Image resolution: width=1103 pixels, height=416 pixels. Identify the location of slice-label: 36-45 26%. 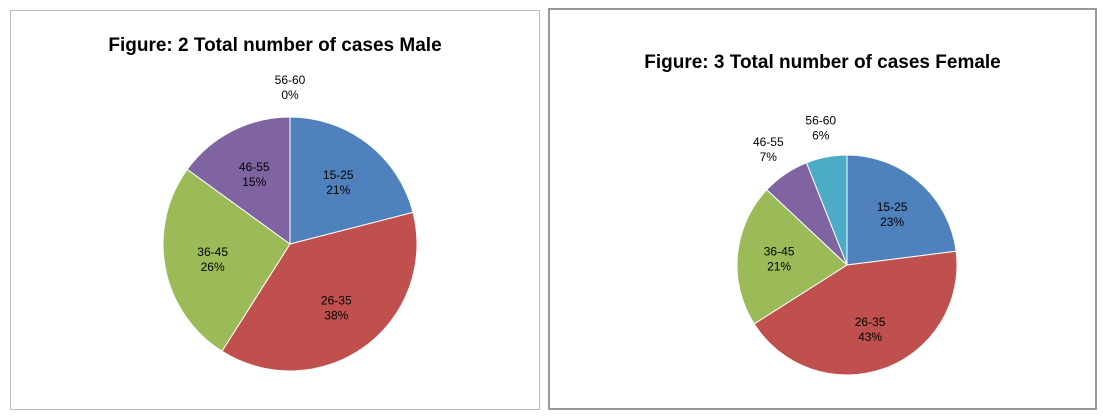
(212, 259).